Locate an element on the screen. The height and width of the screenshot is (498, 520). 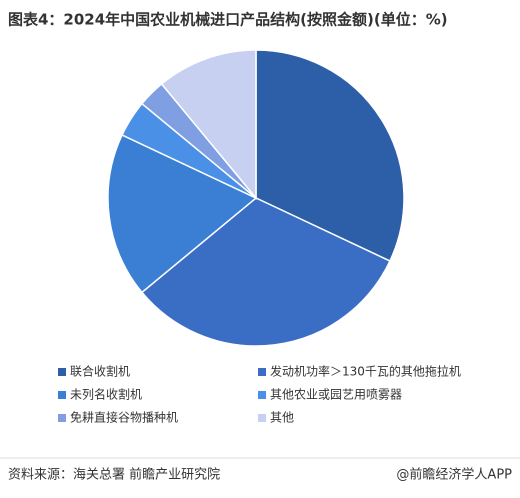
legend-label: 其他农业或园艺用喷雾器 is located at coordinates (336, 395).